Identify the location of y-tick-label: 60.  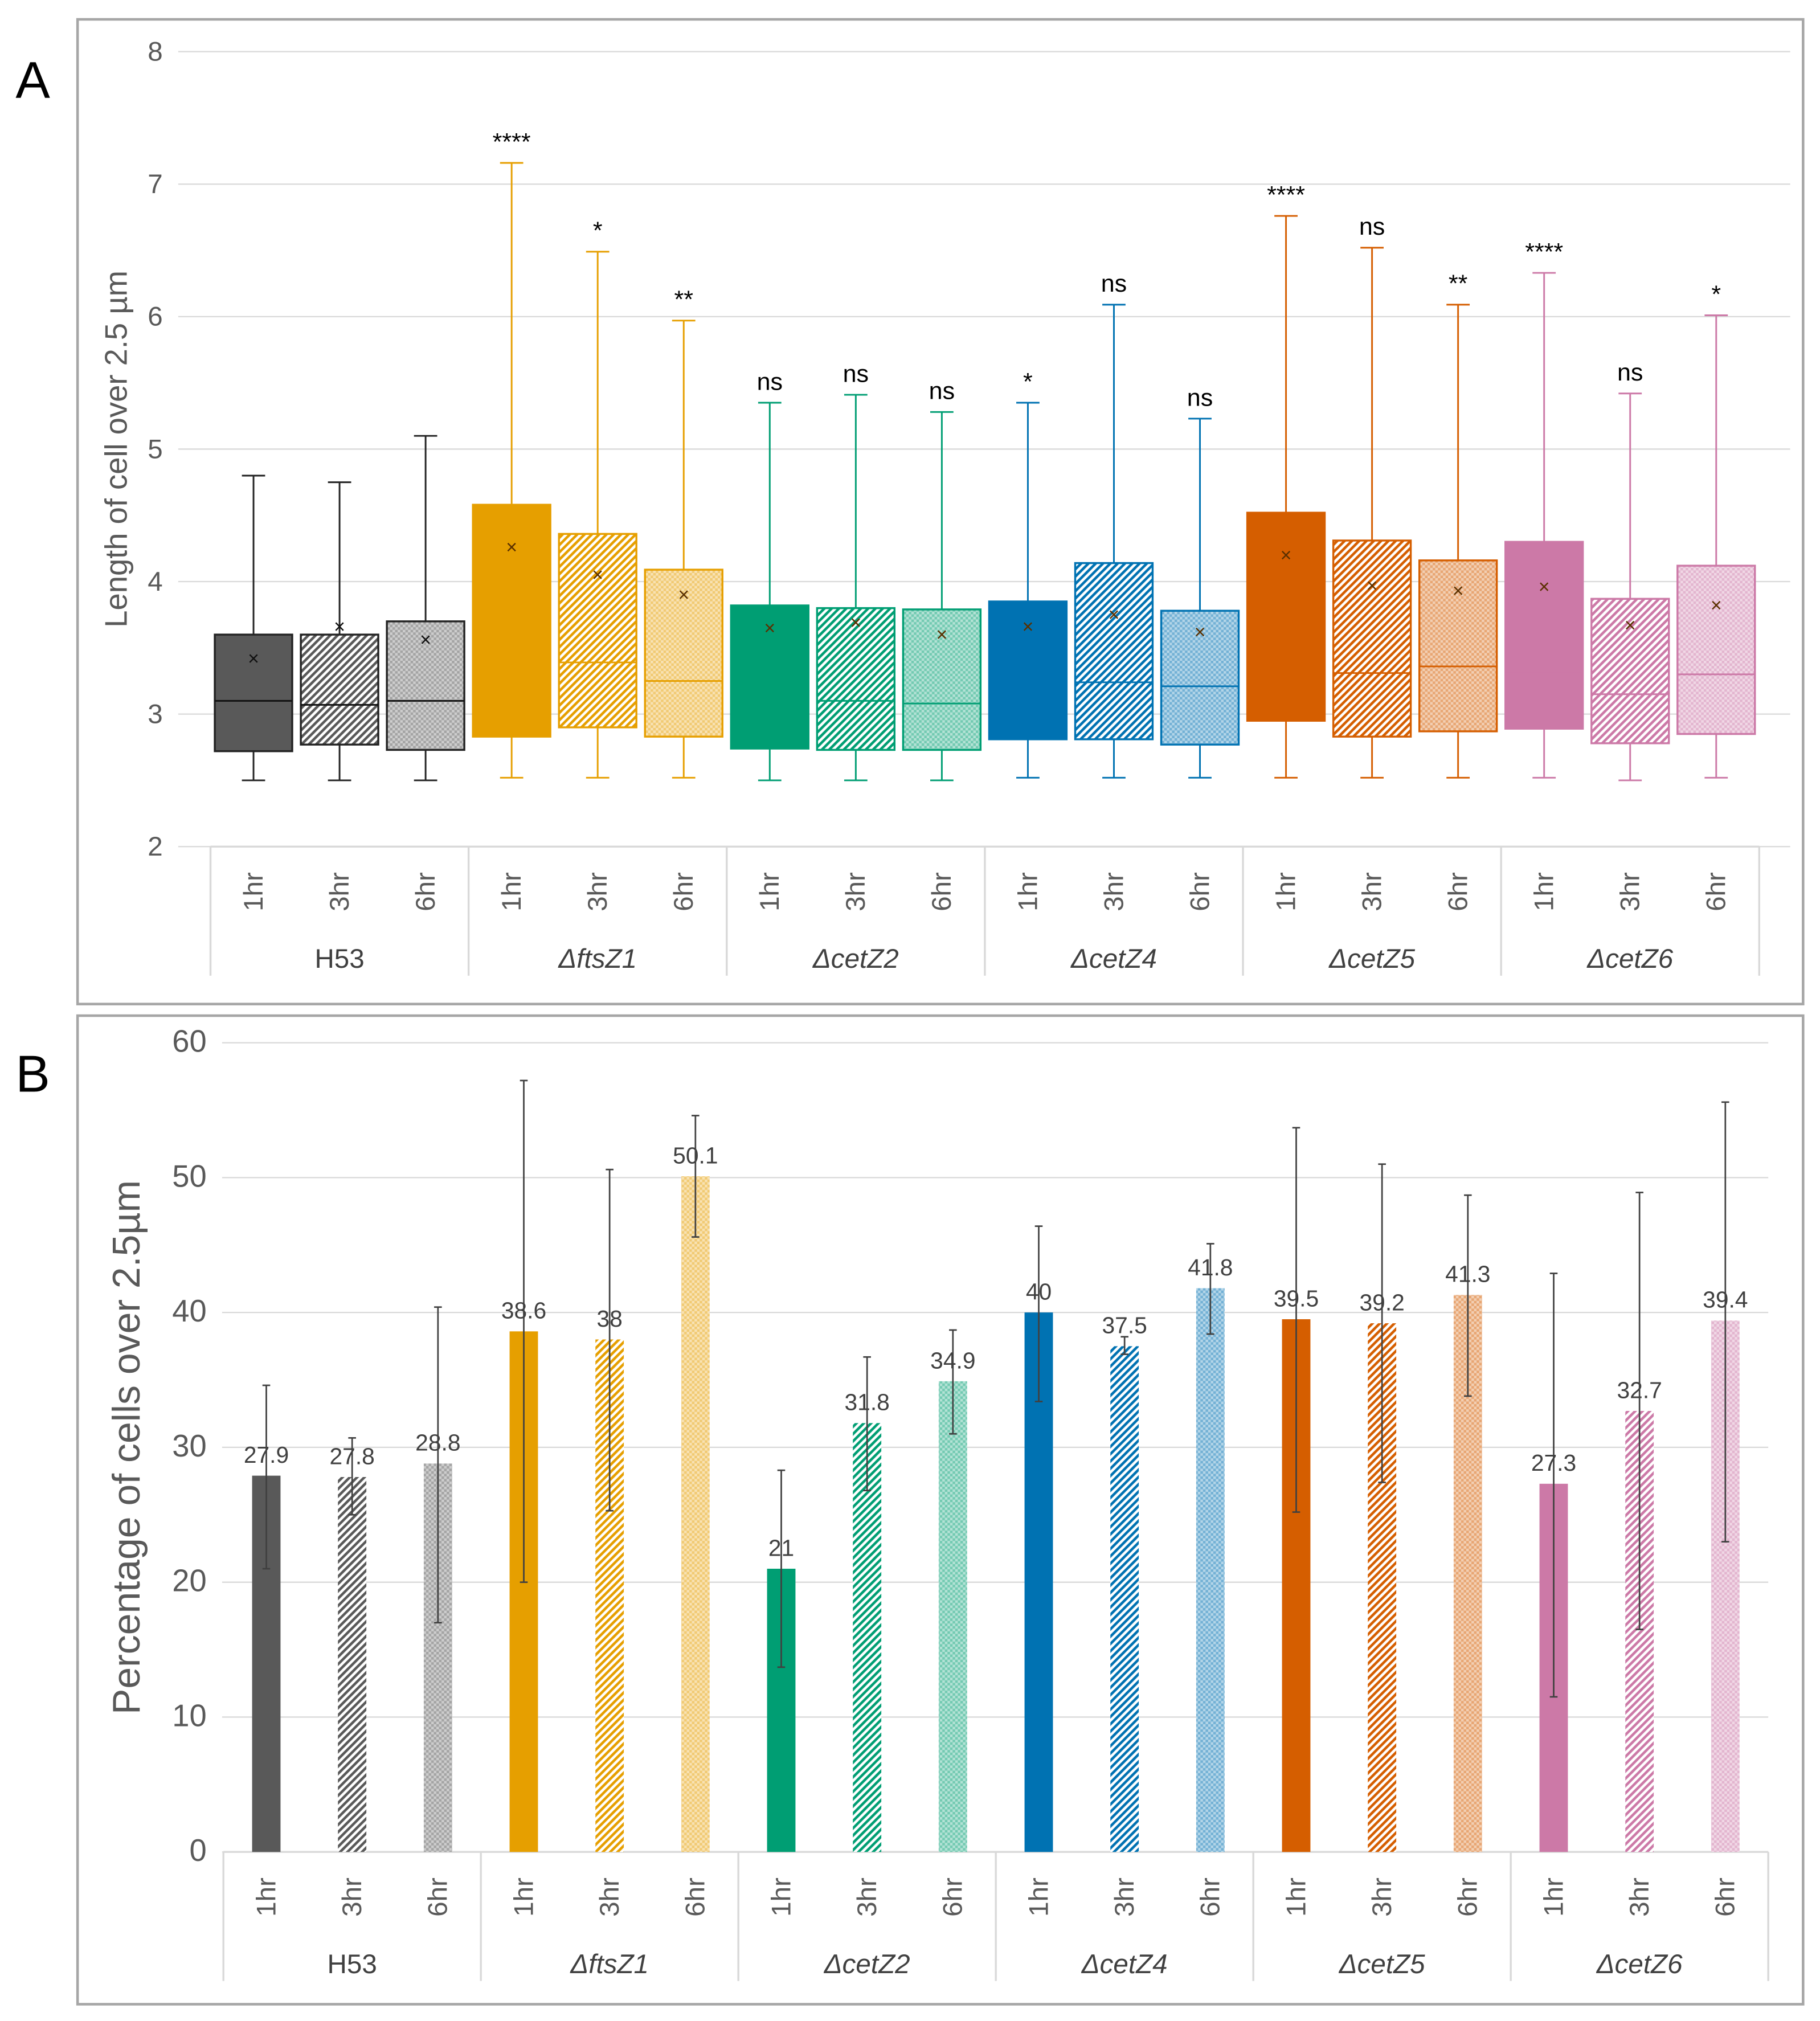
(189, 1041).